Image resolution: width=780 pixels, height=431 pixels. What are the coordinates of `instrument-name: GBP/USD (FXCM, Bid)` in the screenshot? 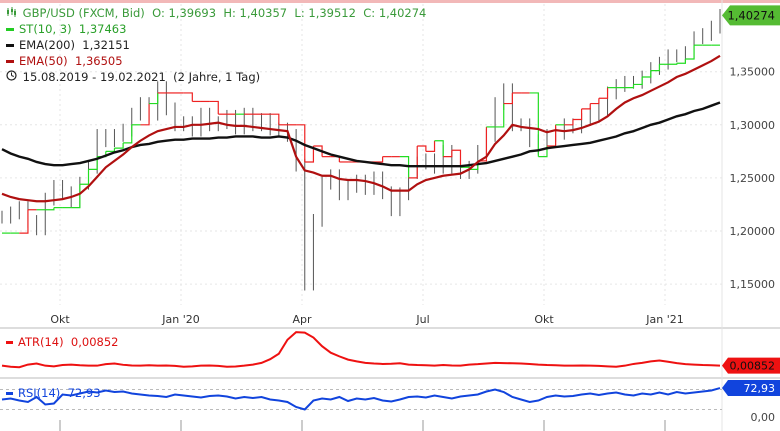 It's located at (83, 13).